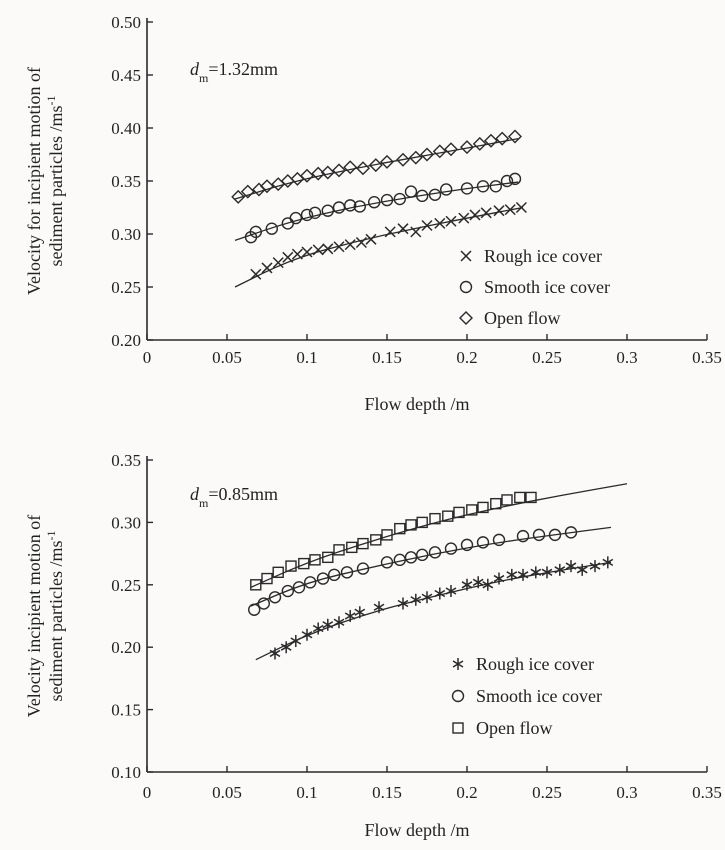 Image resolution: width=725 pixels, height=850 pixels. What do you see at coordinates (126, 181) in the screenshot?
I see `y-tick-label: 0.35` at bounding box center [126, 181].